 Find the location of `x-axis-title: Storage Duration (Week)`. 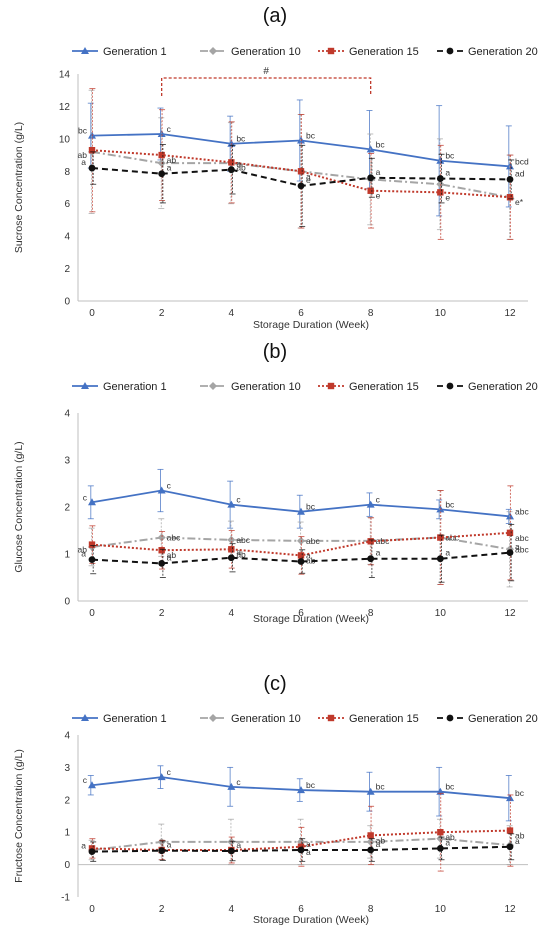

x-axis-title: Storage Duration (Week) is located at coordinates (311, 920).